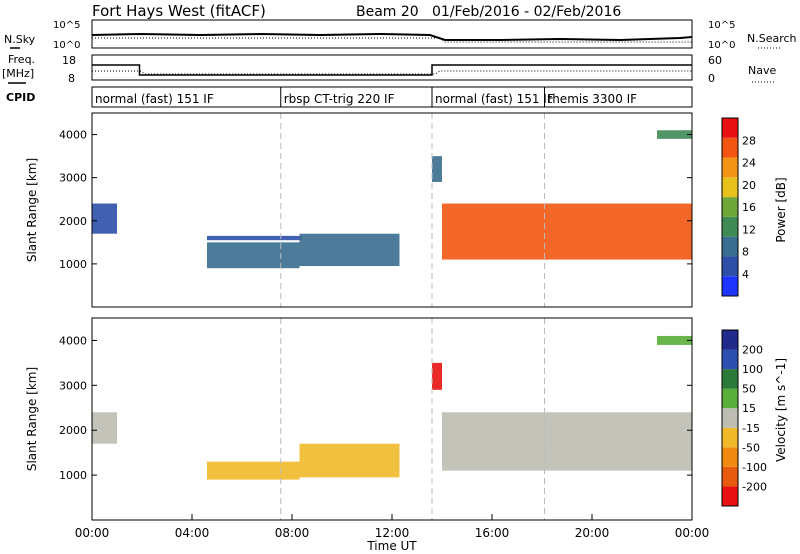 The width and height of the screenshot is (800, 554). I want to click on colorbar-tick: 20, so click(749, 185).